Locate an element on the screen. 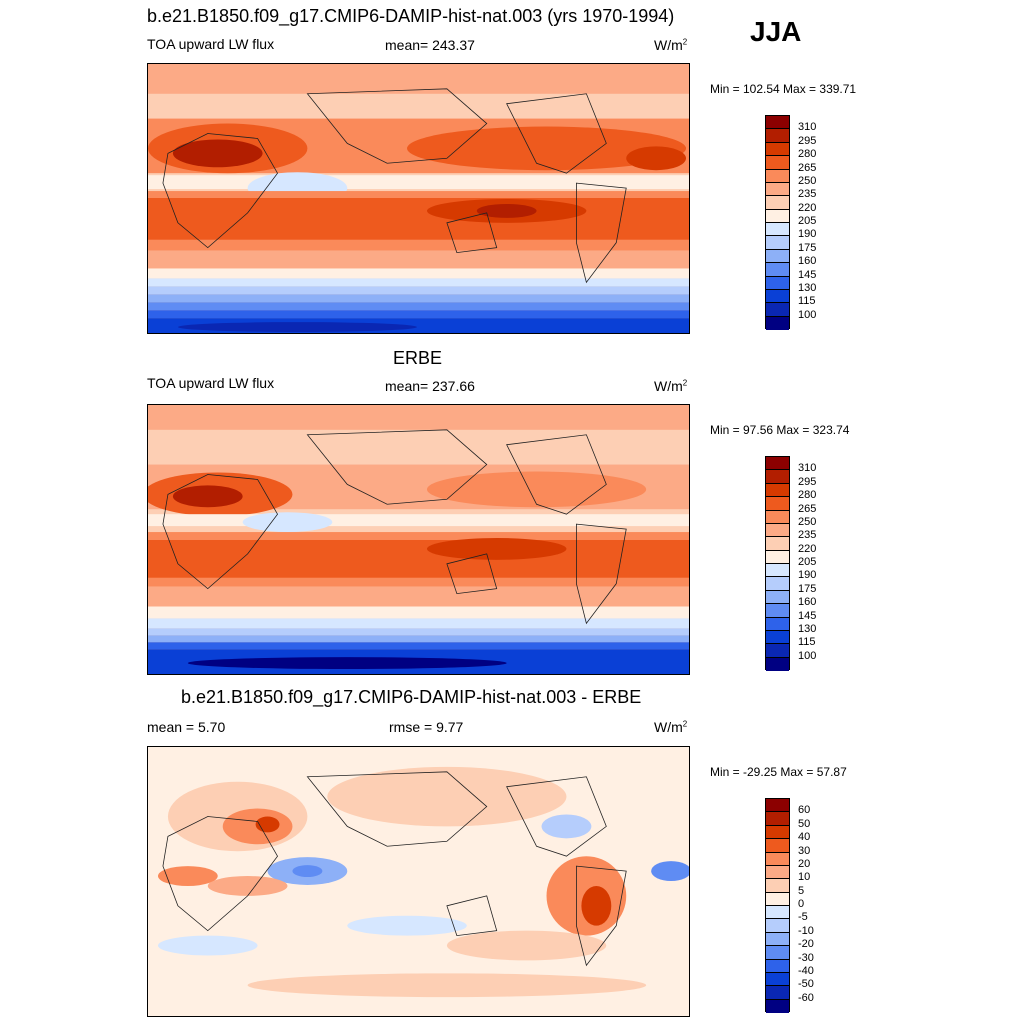 This screenshot has height=1024, width=1024. colorbar-tick-label: -40 is located at coordinates (806, 970).